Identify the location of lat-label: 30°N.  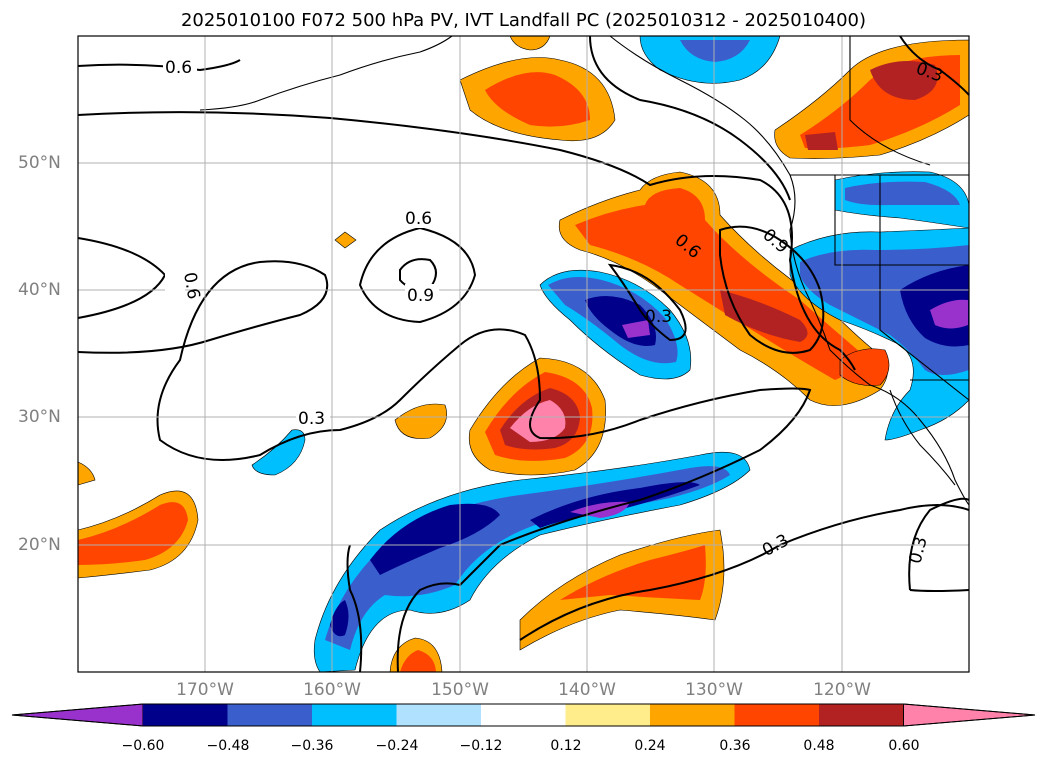
(39, 417).